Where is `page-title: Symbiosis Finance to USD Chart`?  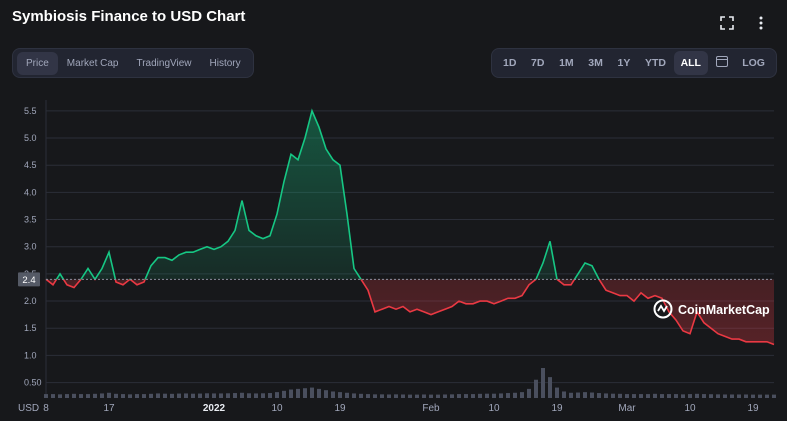 page-title: Symbiosis Finance to USD Chart is located at coordinates (129, 16).